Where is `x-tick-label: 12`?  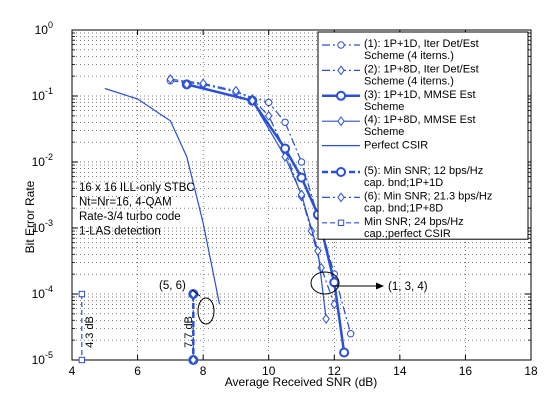 x-tick-label: 12 is located at coordinates (335, 371).